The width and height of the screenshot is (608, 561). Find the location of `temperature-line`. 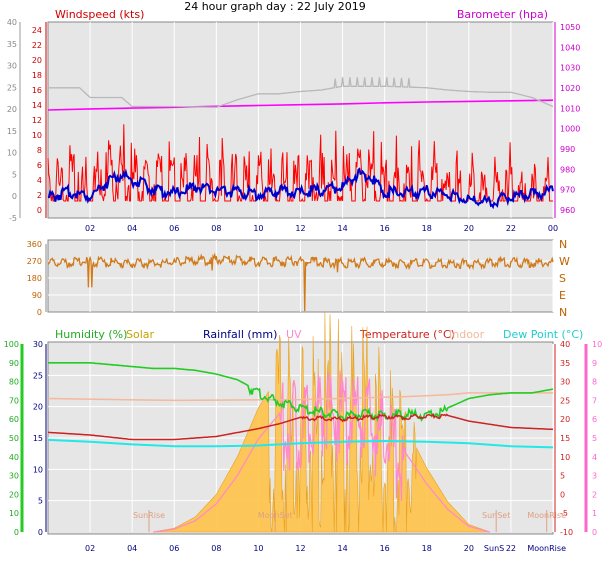

temperature-line is located at coordinates (301, 427).